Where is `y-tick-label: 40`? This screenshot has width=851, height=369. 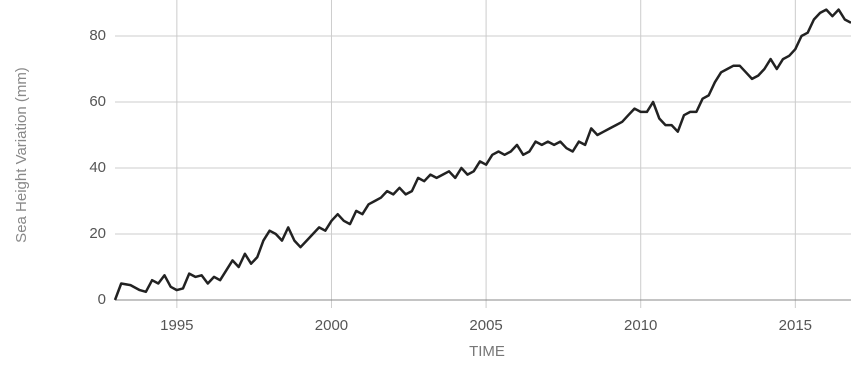 y-tick-label: 40 is located at coordinates (97, 167).